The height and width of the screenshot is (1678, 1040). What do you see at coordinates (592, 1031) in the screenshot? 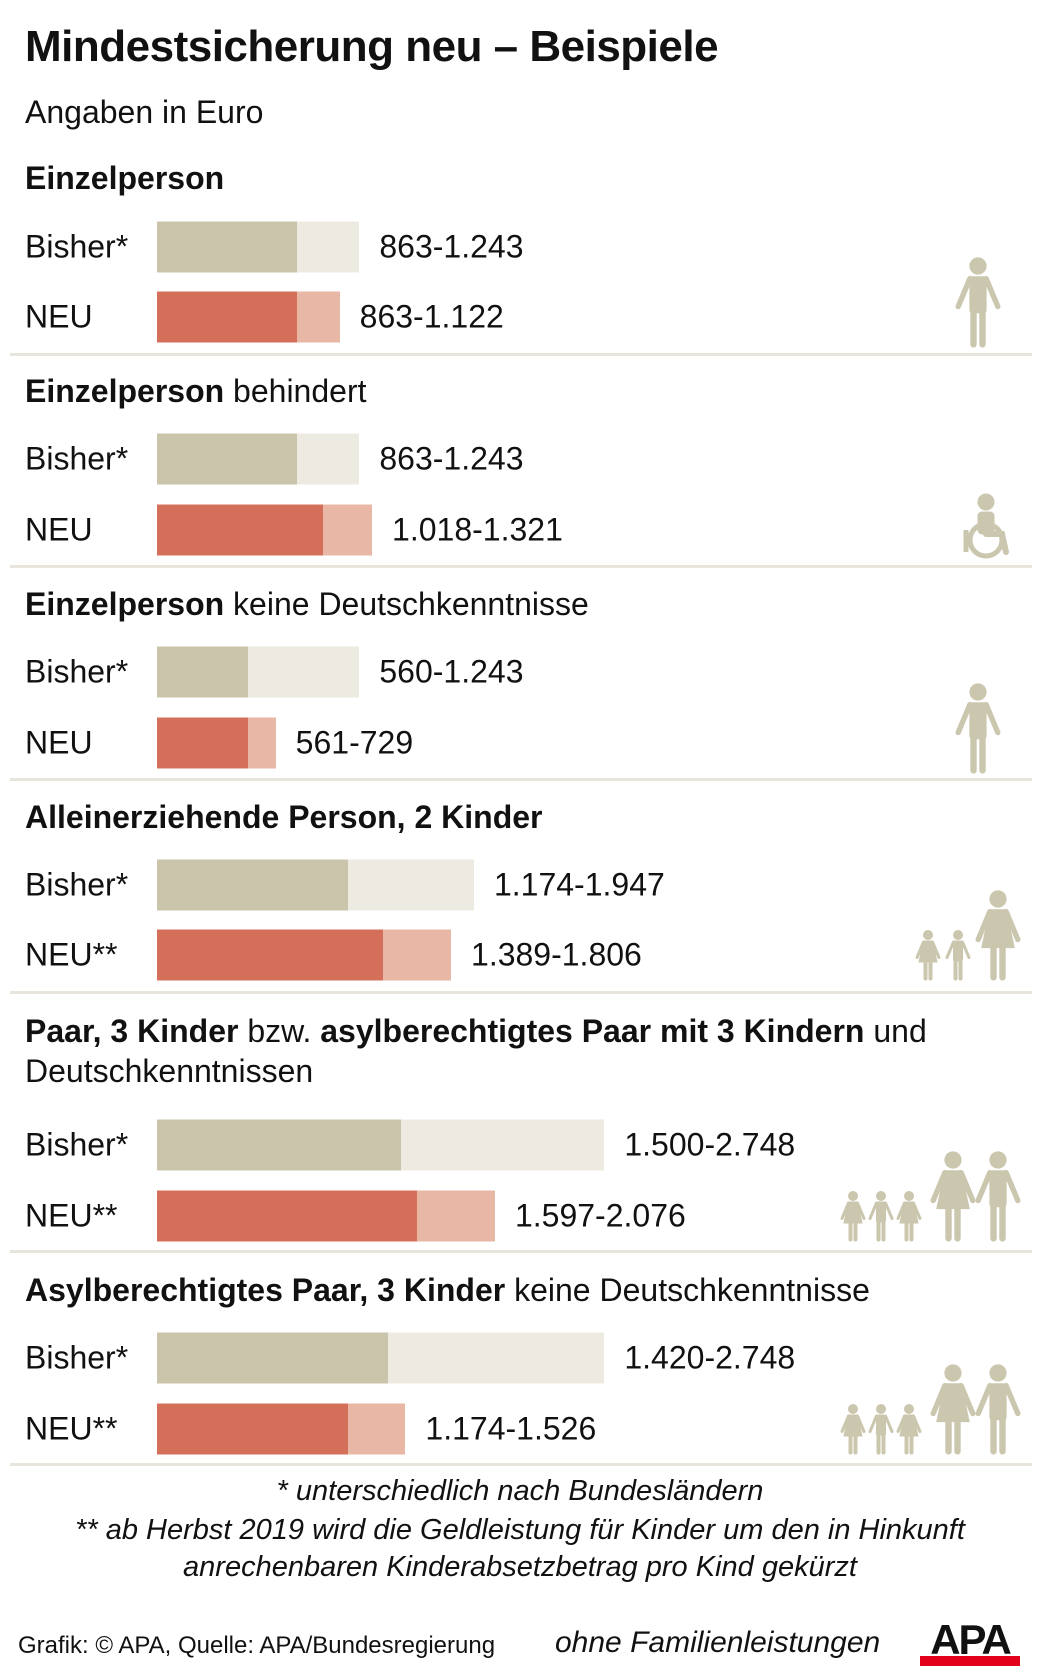
I see `header-segment: asylberechtigtes Paar mit 3 Kindern` at bounding box center [592, 1031].